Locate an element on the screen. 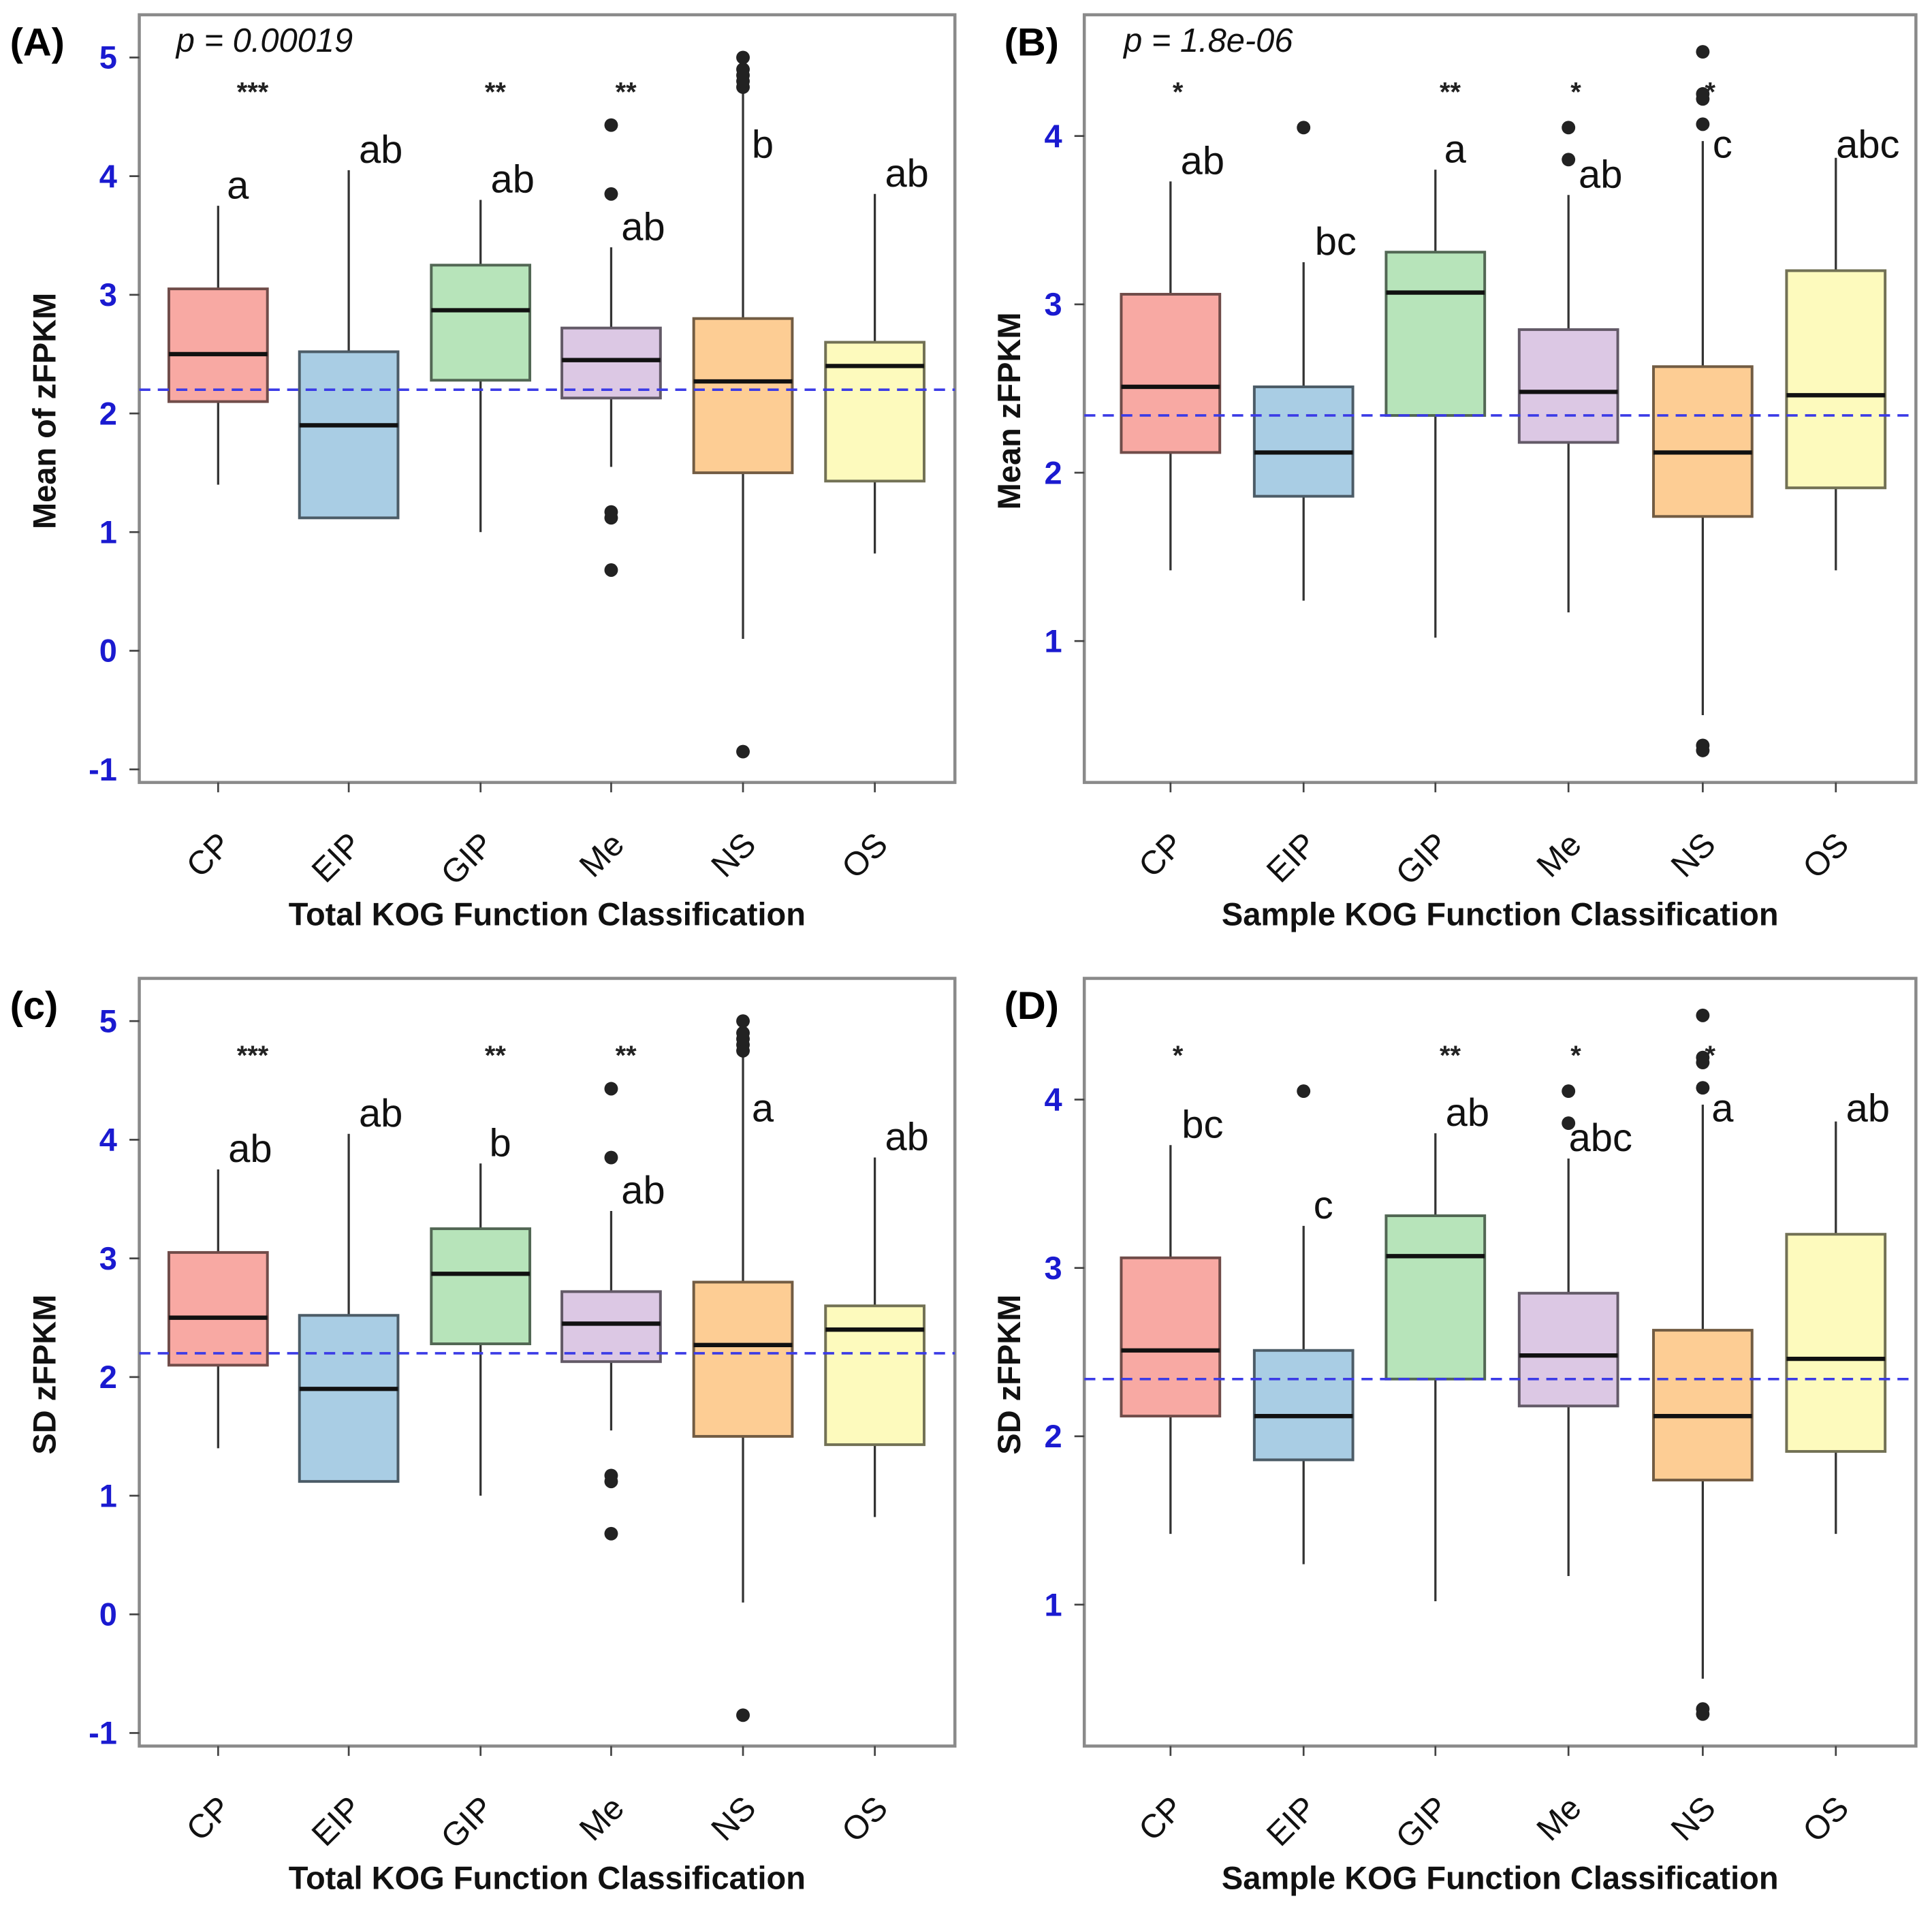 This screenshot has height=1905, width=1932. box-eip: bc is located at coordinates (1304, 361).